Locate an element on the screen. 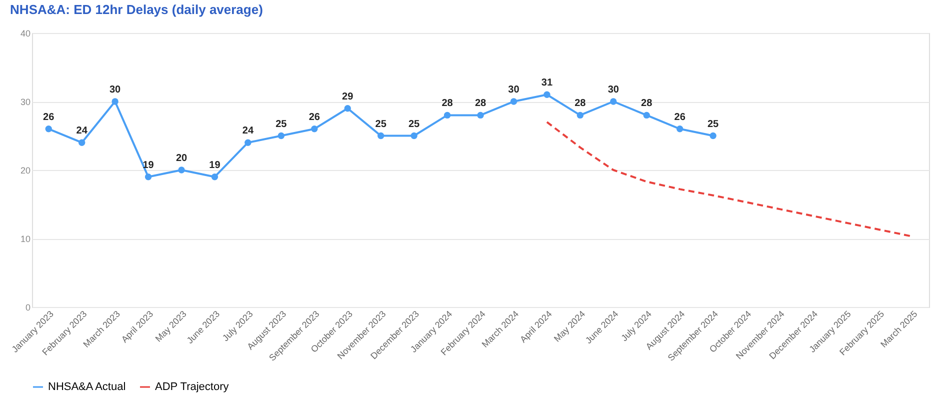 This screenshot has width=943, height=400. y-tick-label: 40 is located at coordinates (25, 33).